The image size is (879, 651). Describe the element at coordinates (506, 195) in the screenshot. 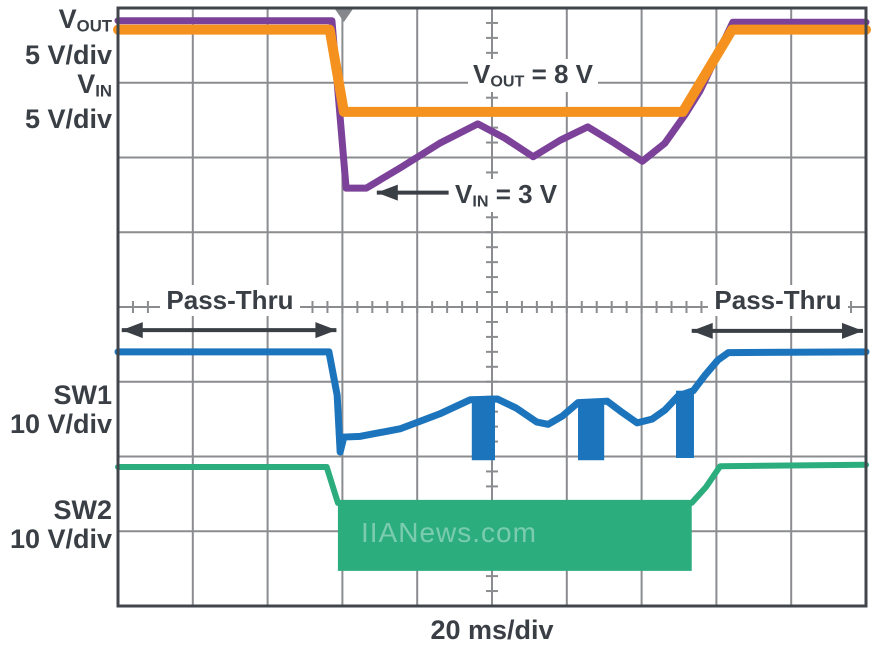

I see `vin-value-annotation: VIN = 3 V` at that location.